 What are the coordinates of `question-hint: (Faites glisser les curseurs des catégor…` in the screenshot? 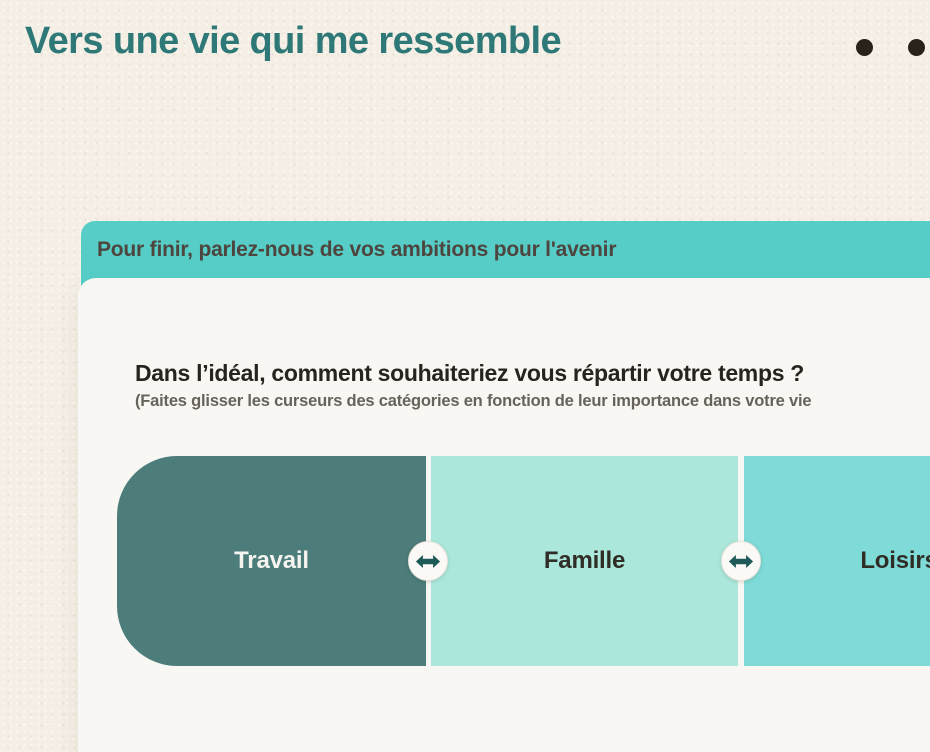 It's located at (473, 401).